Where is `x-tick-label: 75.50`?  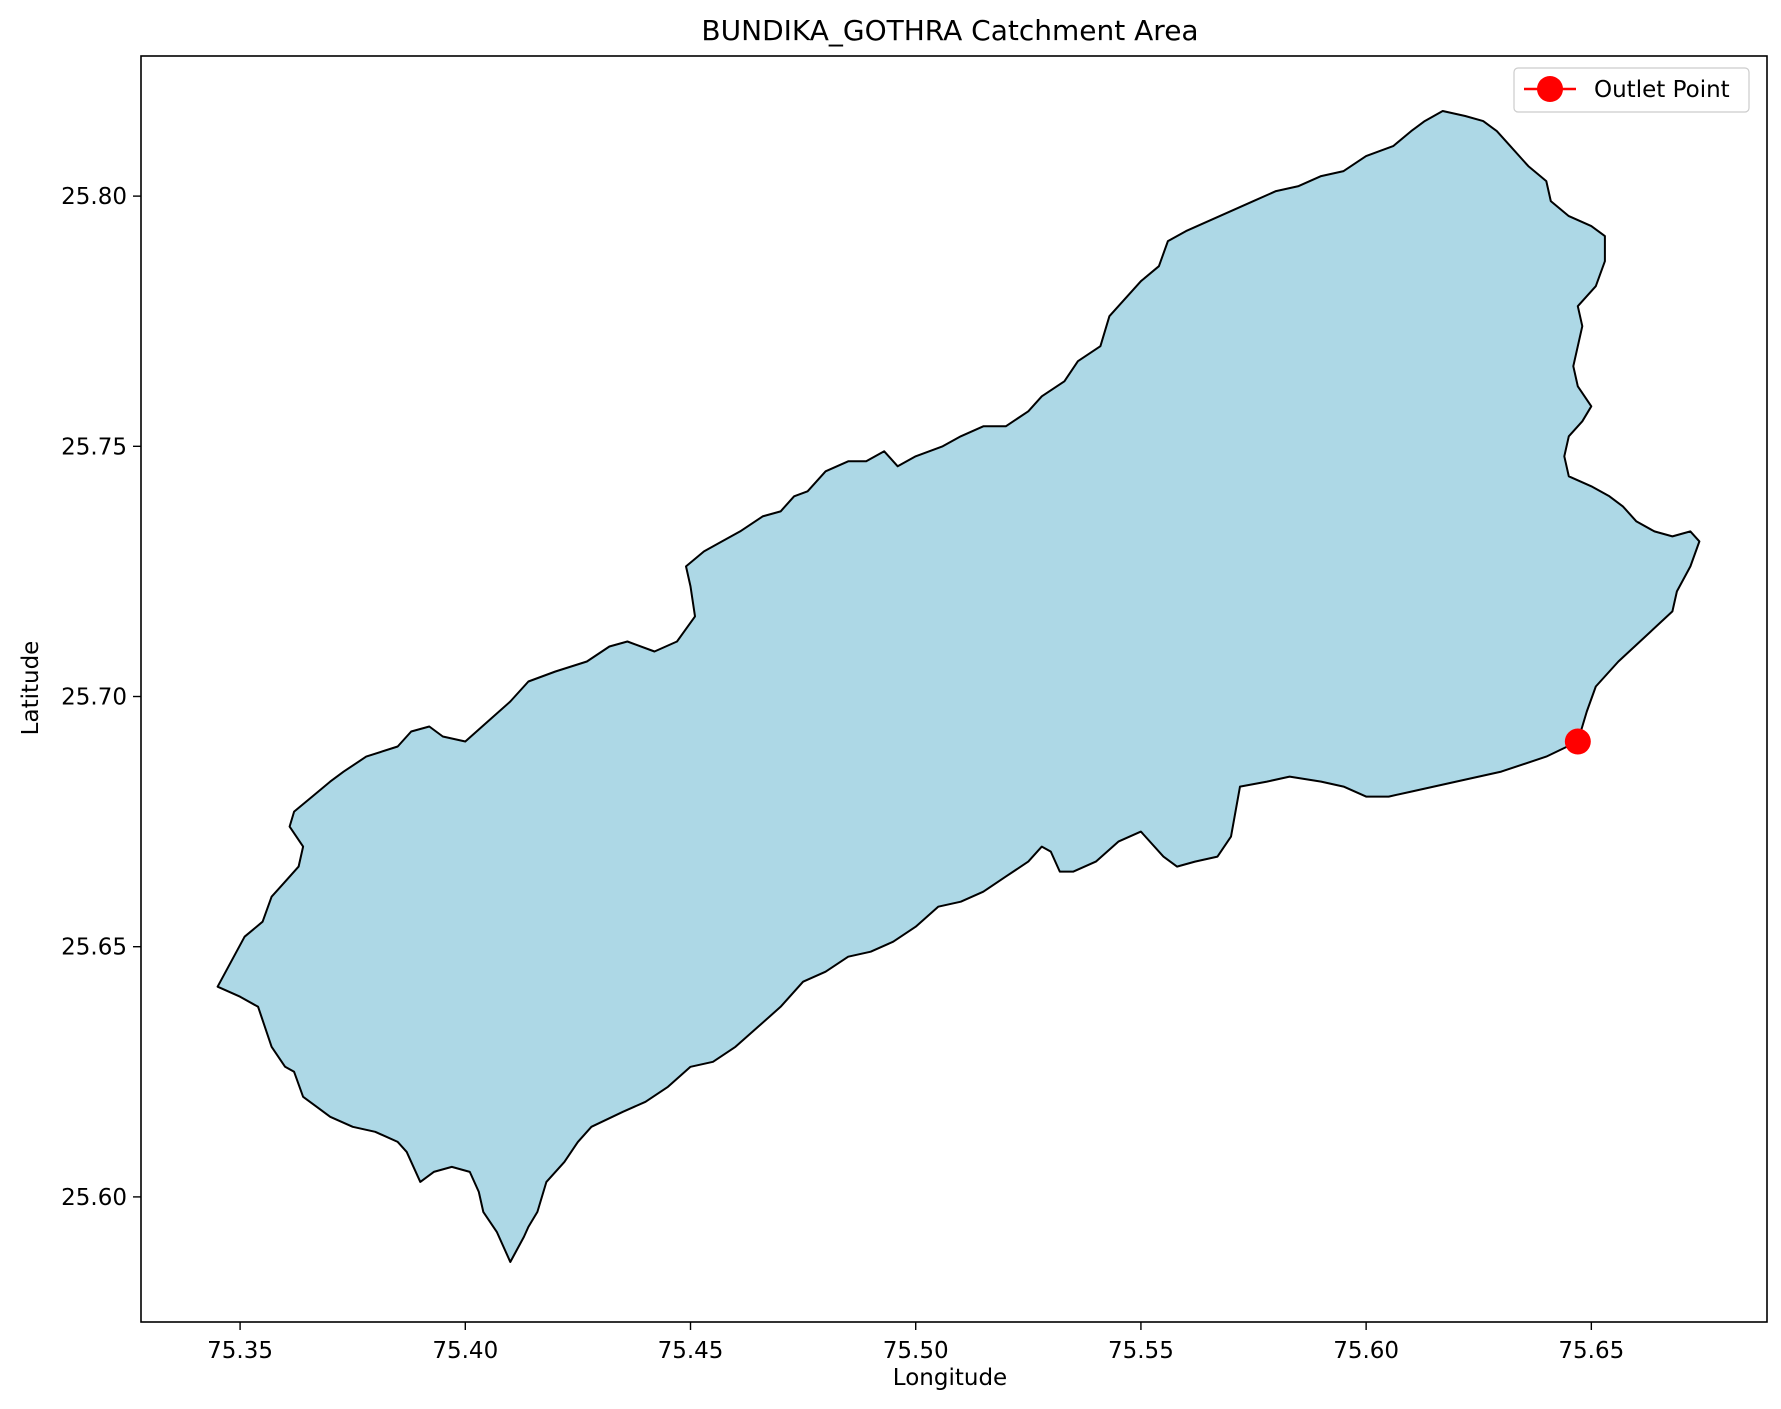 x-tick-label: 75.50 is located at coordinates (916, 1351).